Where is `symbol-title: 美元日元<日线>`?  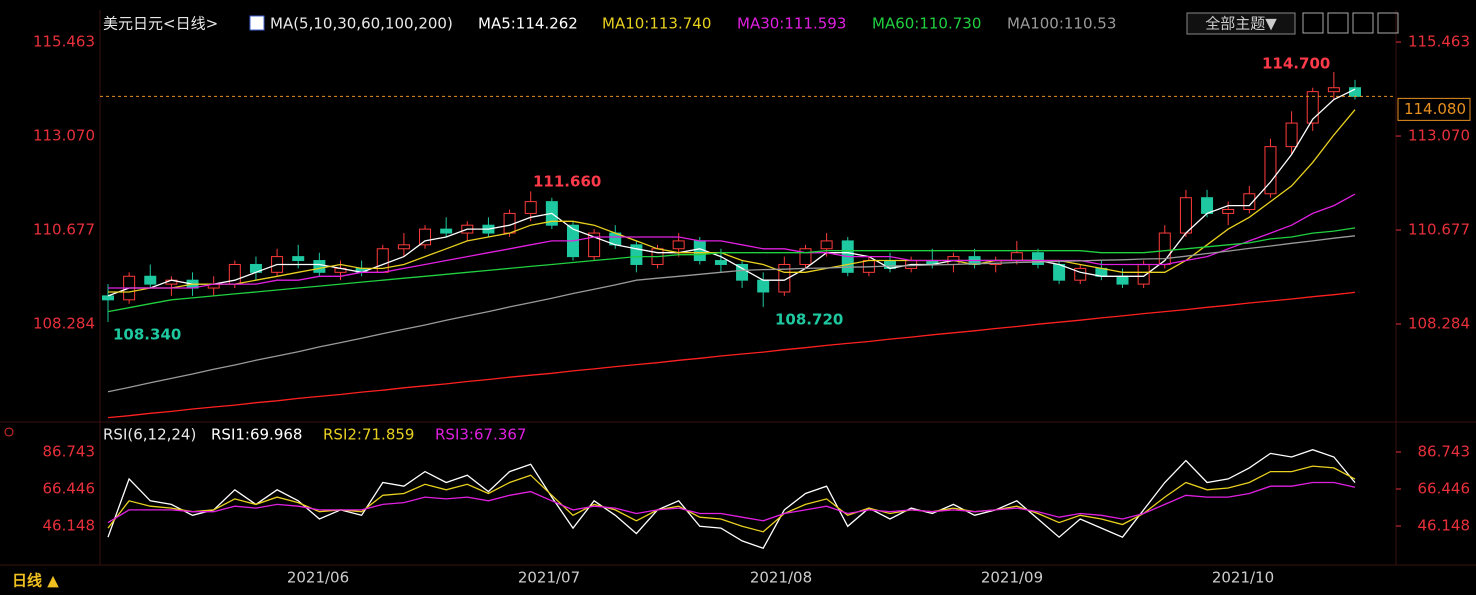 symbol-title: 美元日元<日线> is located at coordinates (160, 24).